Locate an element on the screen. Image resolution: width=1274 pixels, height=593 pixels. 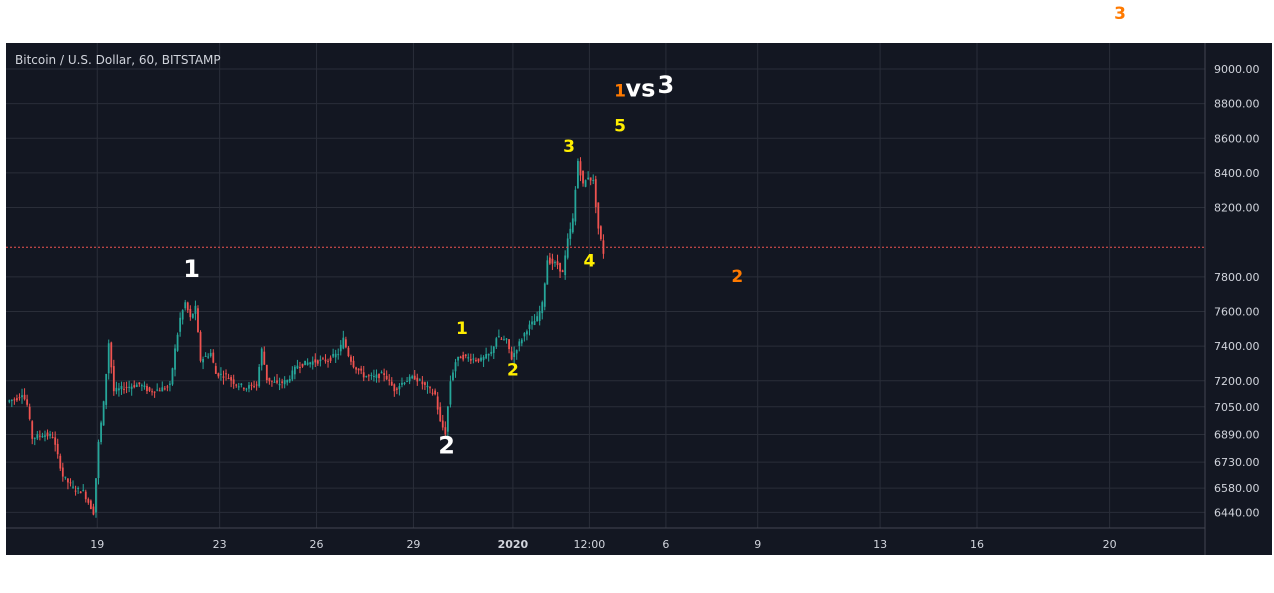
y-tick-label: 8800.00 is located at coordinates (1237, 104).